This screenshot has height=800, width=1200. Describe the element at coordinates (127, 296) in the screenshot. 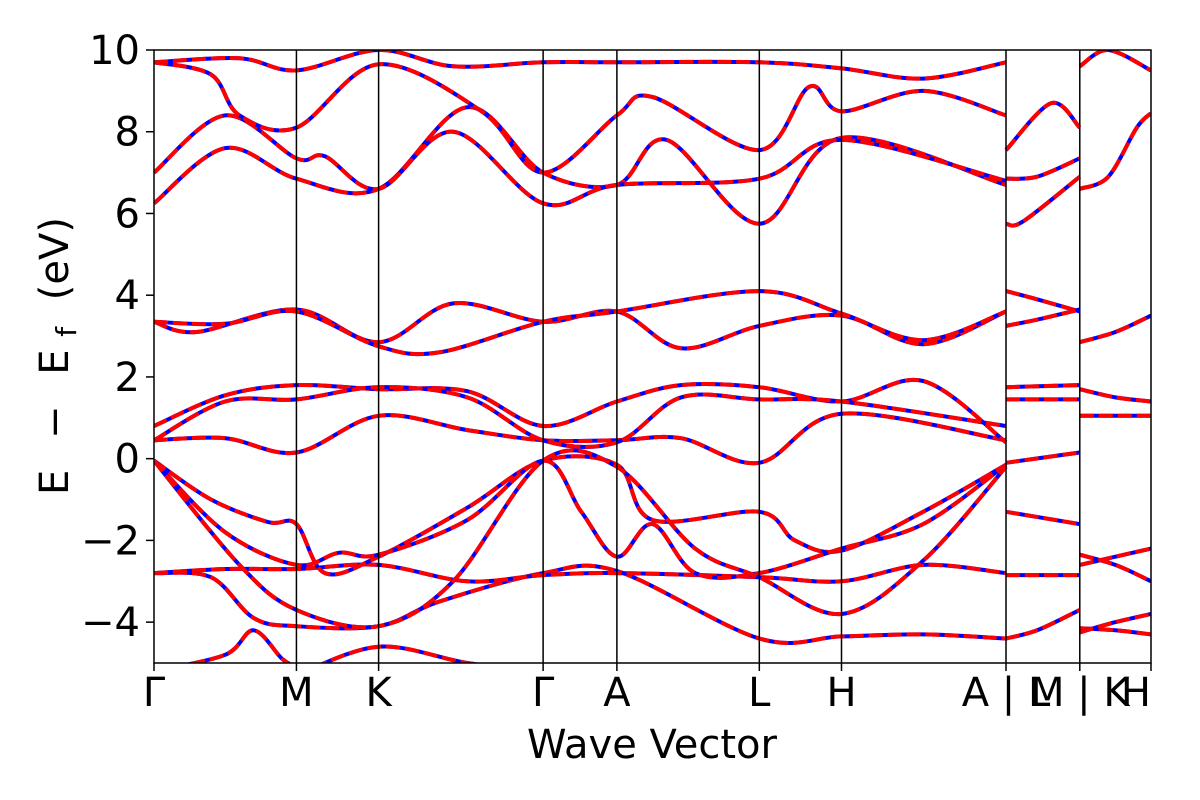

I see `y-tick-label: 4` at that location.